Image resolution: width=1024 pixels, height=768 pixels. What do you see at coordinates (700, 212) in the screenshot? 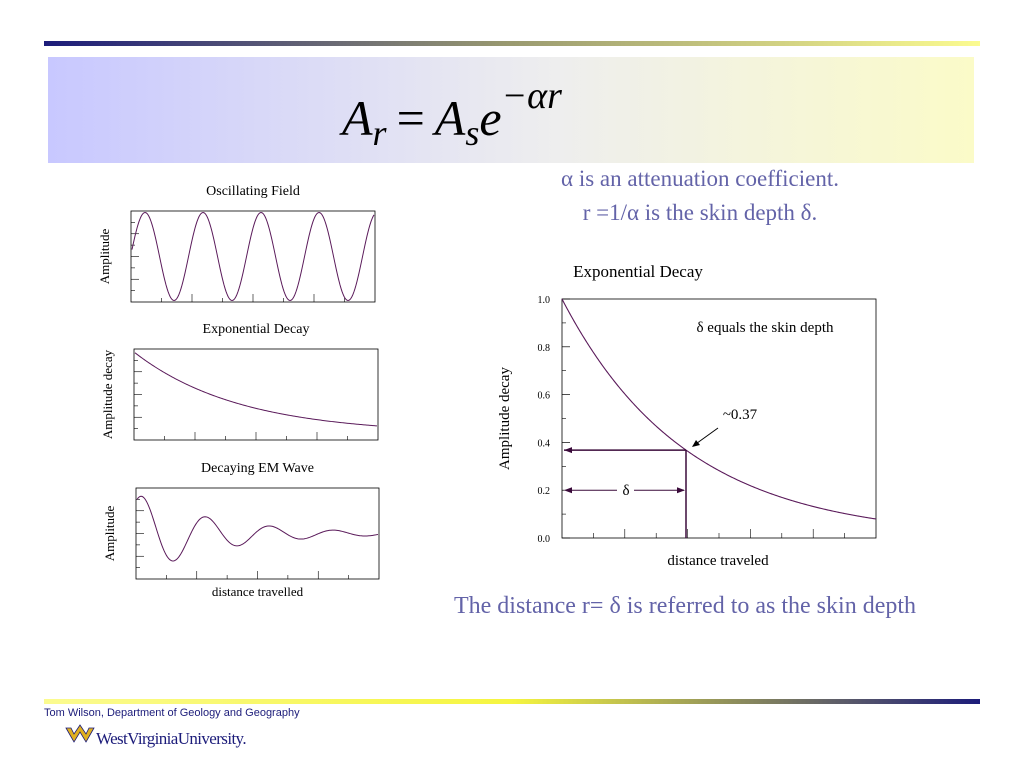
I see `note: r =1/α is the skin depth δ.` at bounding box center [700, 212].